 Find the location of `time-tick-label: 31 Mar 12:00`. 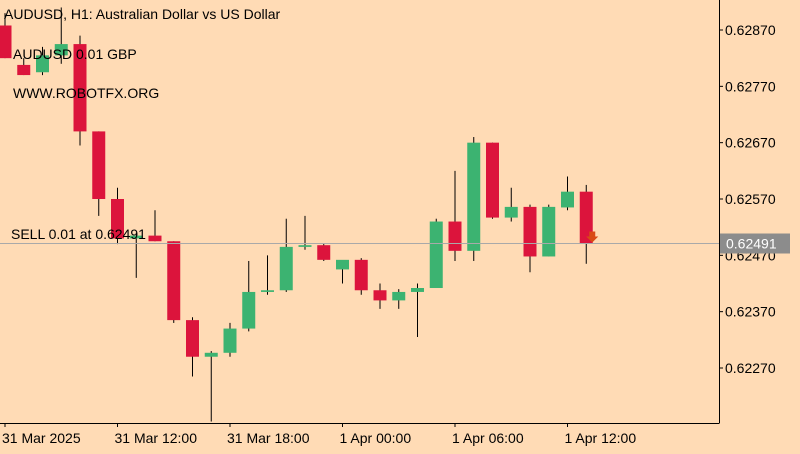

time-tick-label: 31 Mar 12:00 is located at coordinates (156, 438).